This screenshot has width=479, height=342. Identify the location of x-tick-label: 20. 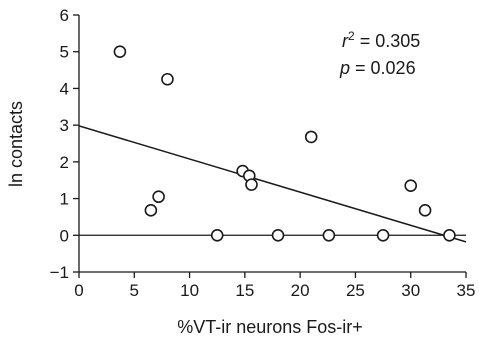
(300, 290).